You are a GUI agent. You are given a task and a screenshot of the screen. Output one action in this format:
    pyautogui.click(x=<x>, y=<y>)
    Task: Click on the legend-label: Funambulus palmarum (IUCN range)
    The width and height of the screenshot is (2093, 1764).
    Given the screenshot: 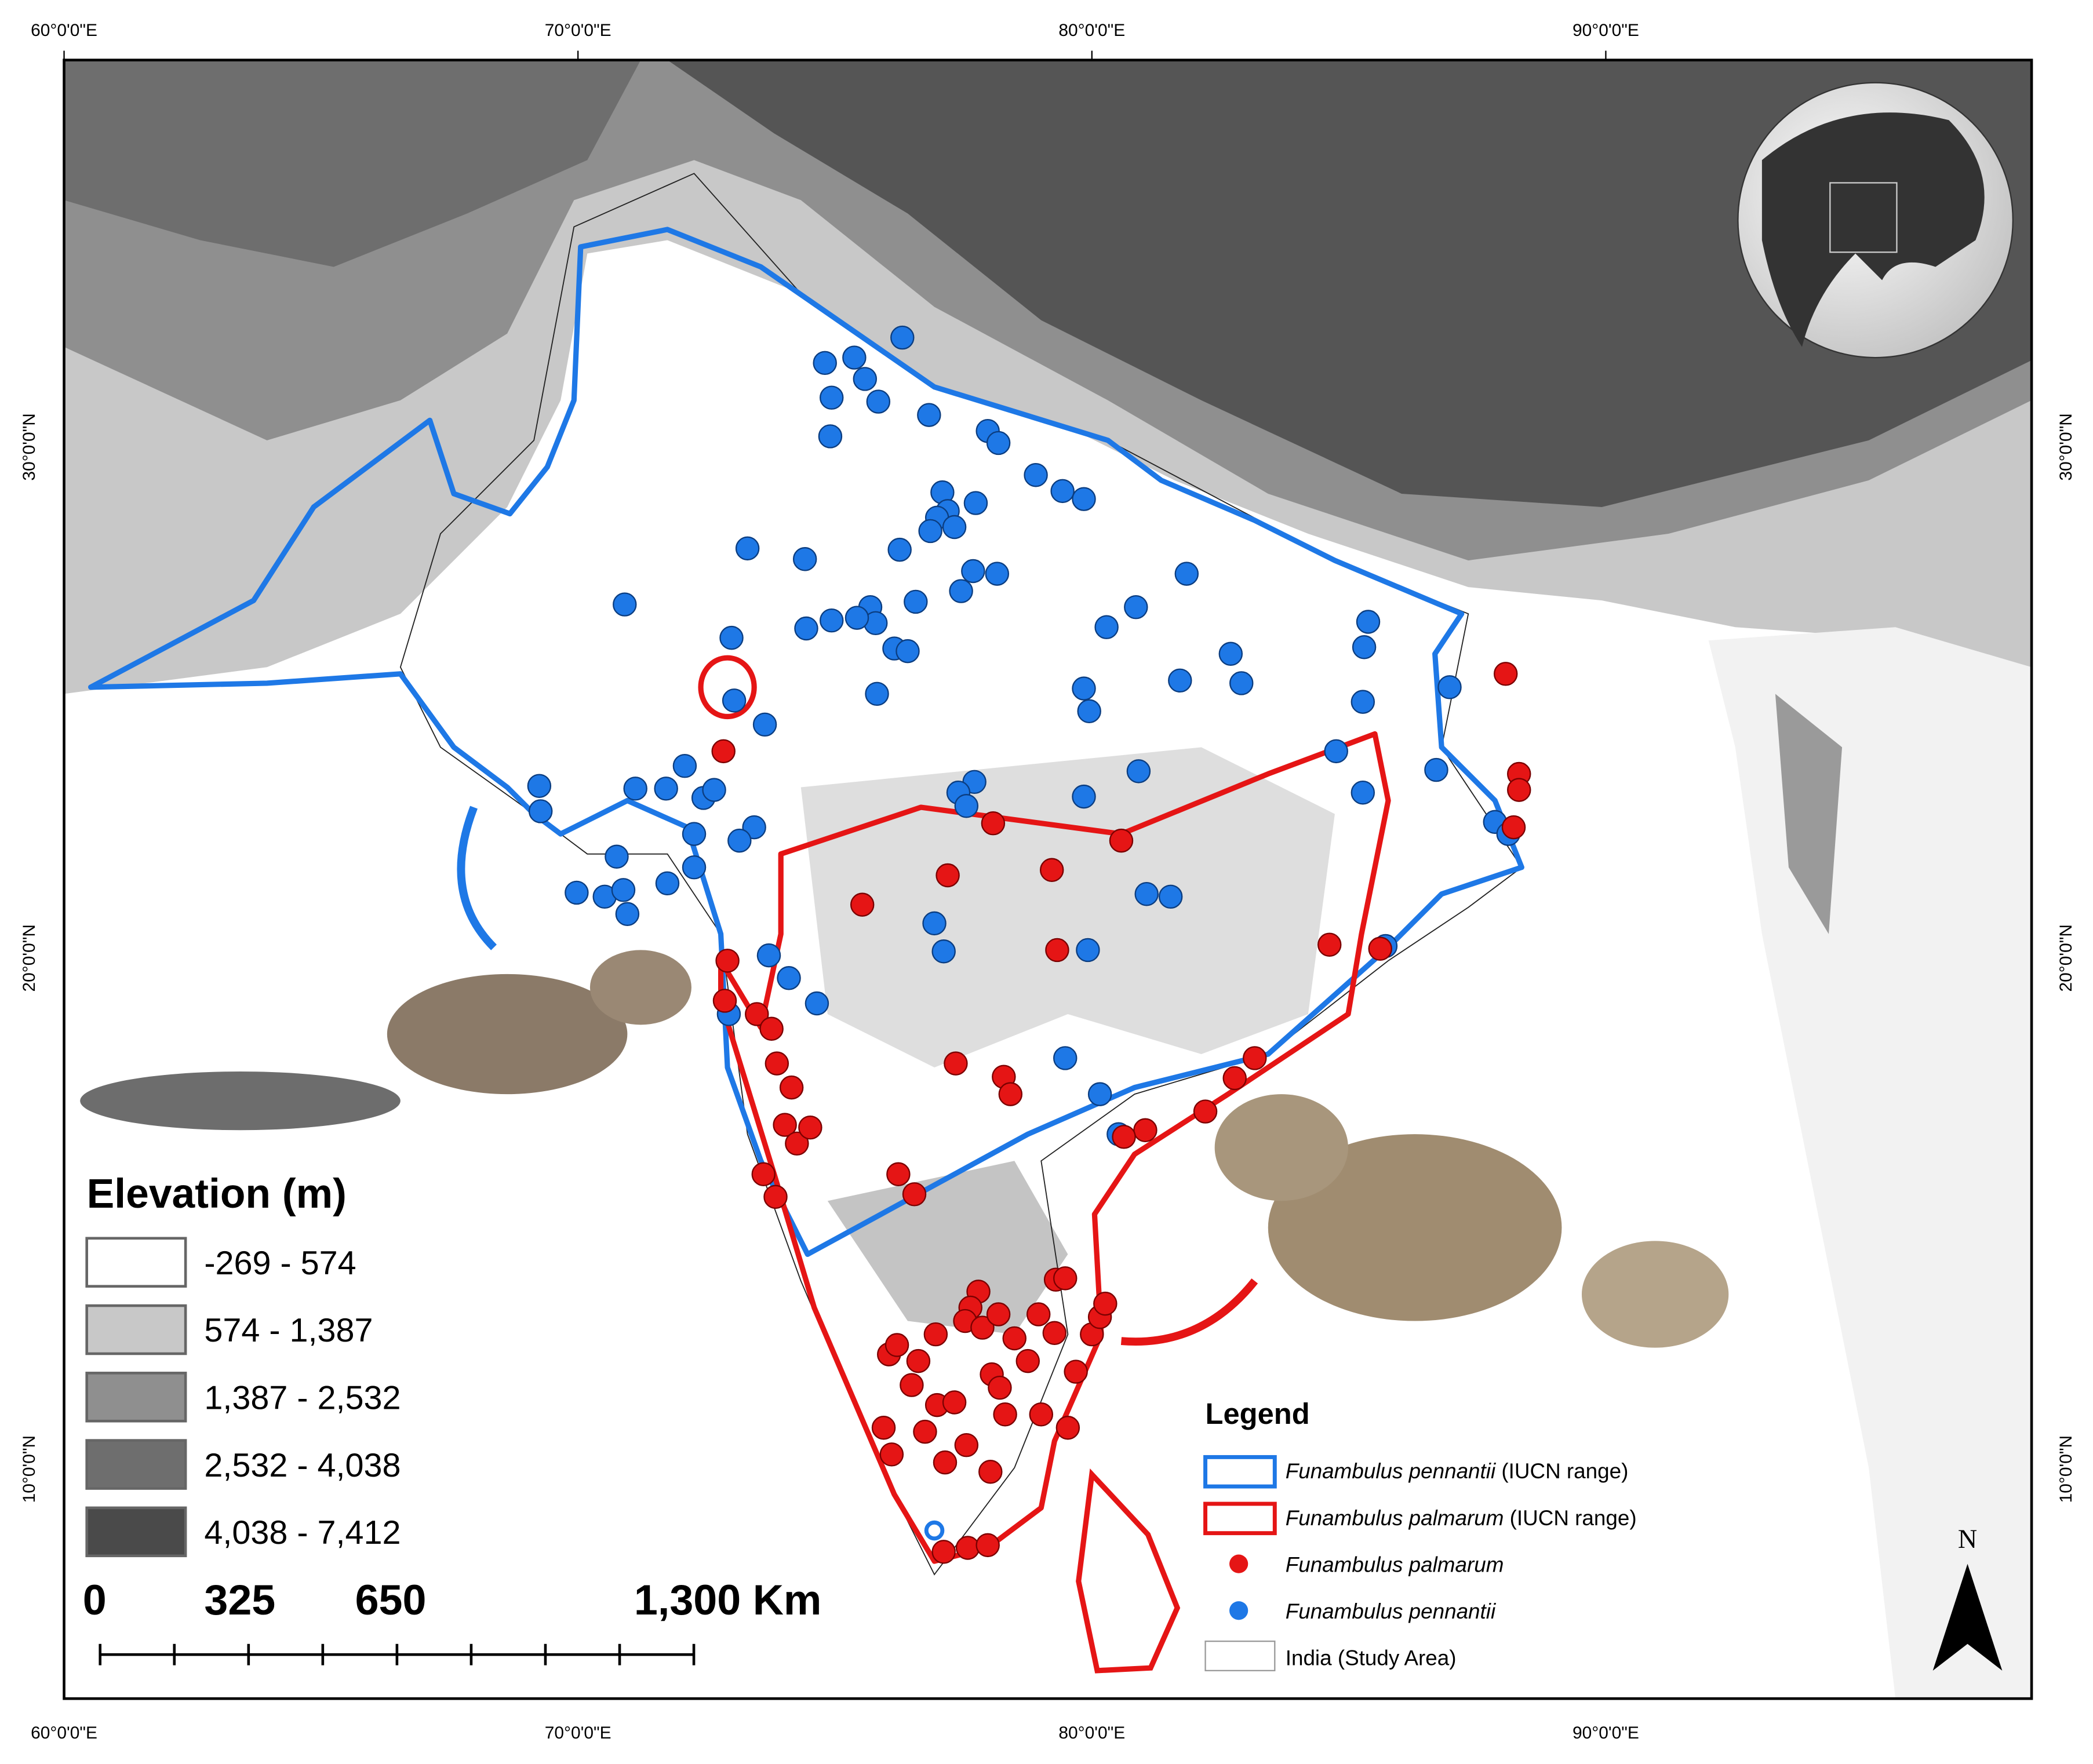 What is the action you would take?
    pyautogui.click(x=1461, y=1518)
    